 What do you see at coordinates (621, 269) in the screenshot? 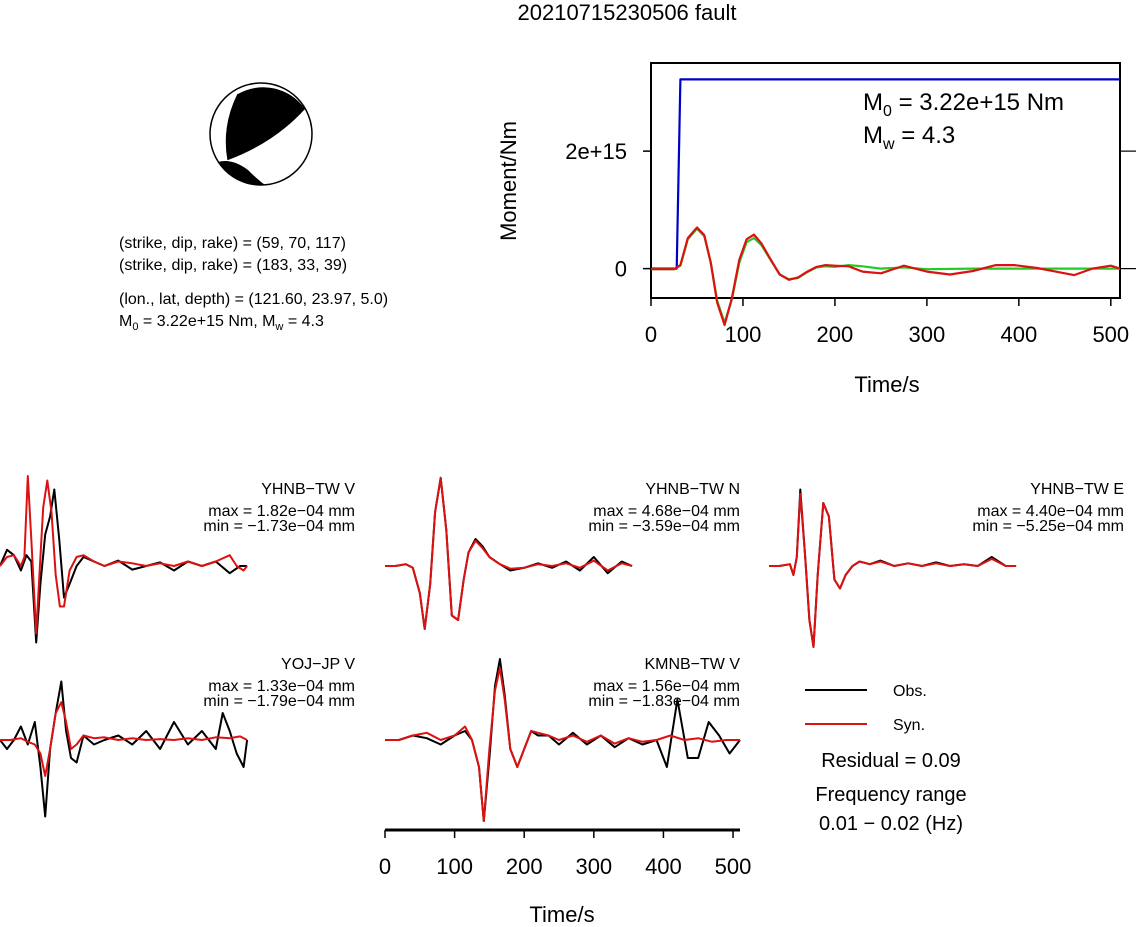
I see `moment-ytick-label-0: 0` at bounding box center [621, 269].